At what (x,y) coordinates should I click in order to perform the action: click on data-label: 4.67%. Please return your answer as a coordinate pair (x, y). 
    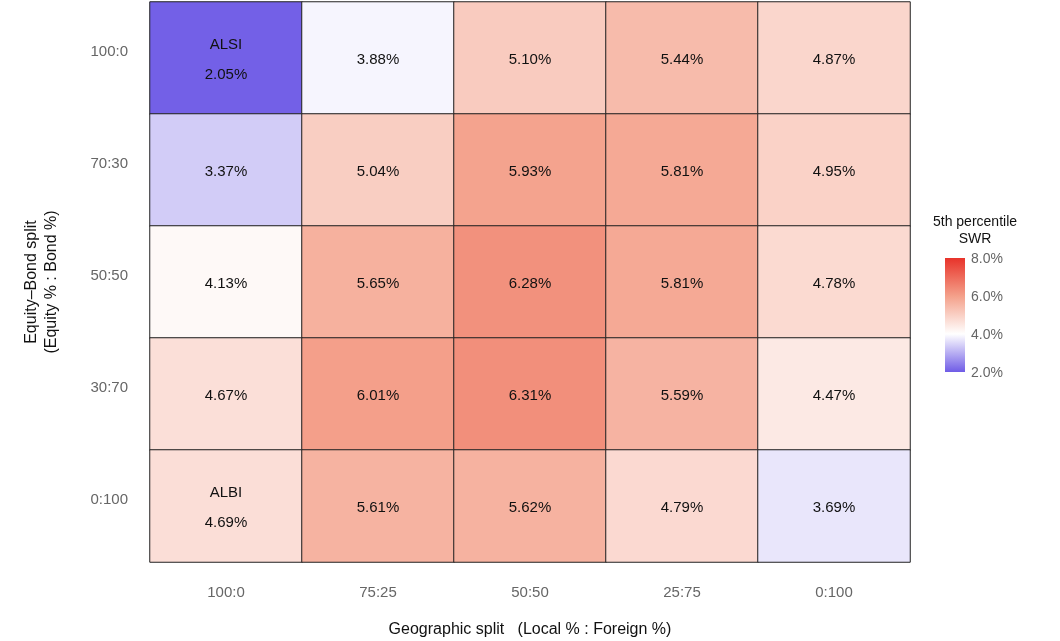
    Looking at the image, I should click on (226, 394).